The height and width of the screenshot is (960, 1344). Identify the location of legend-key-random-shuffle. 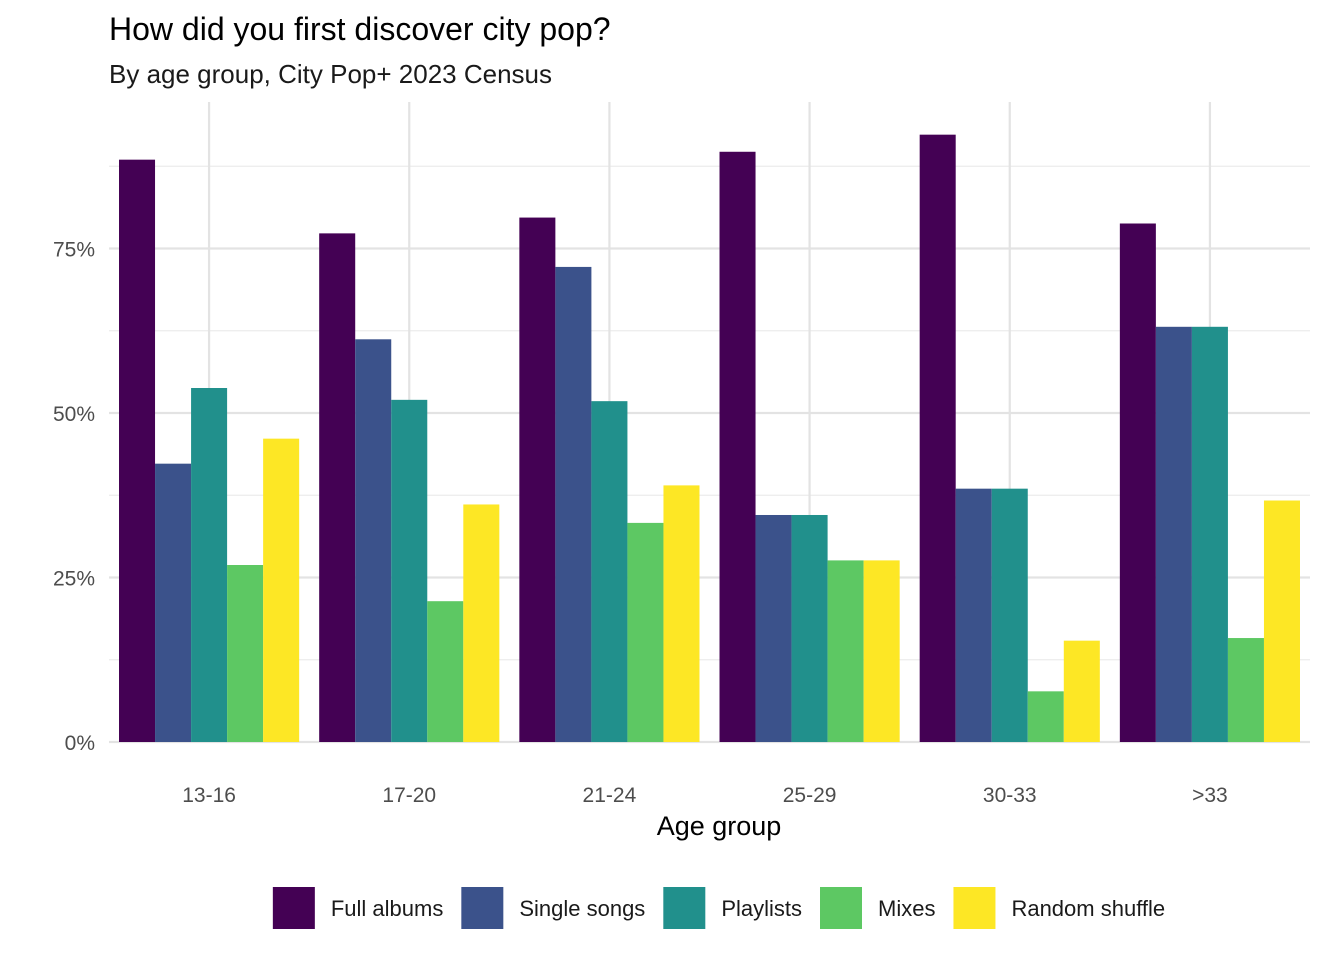
(974, 908).